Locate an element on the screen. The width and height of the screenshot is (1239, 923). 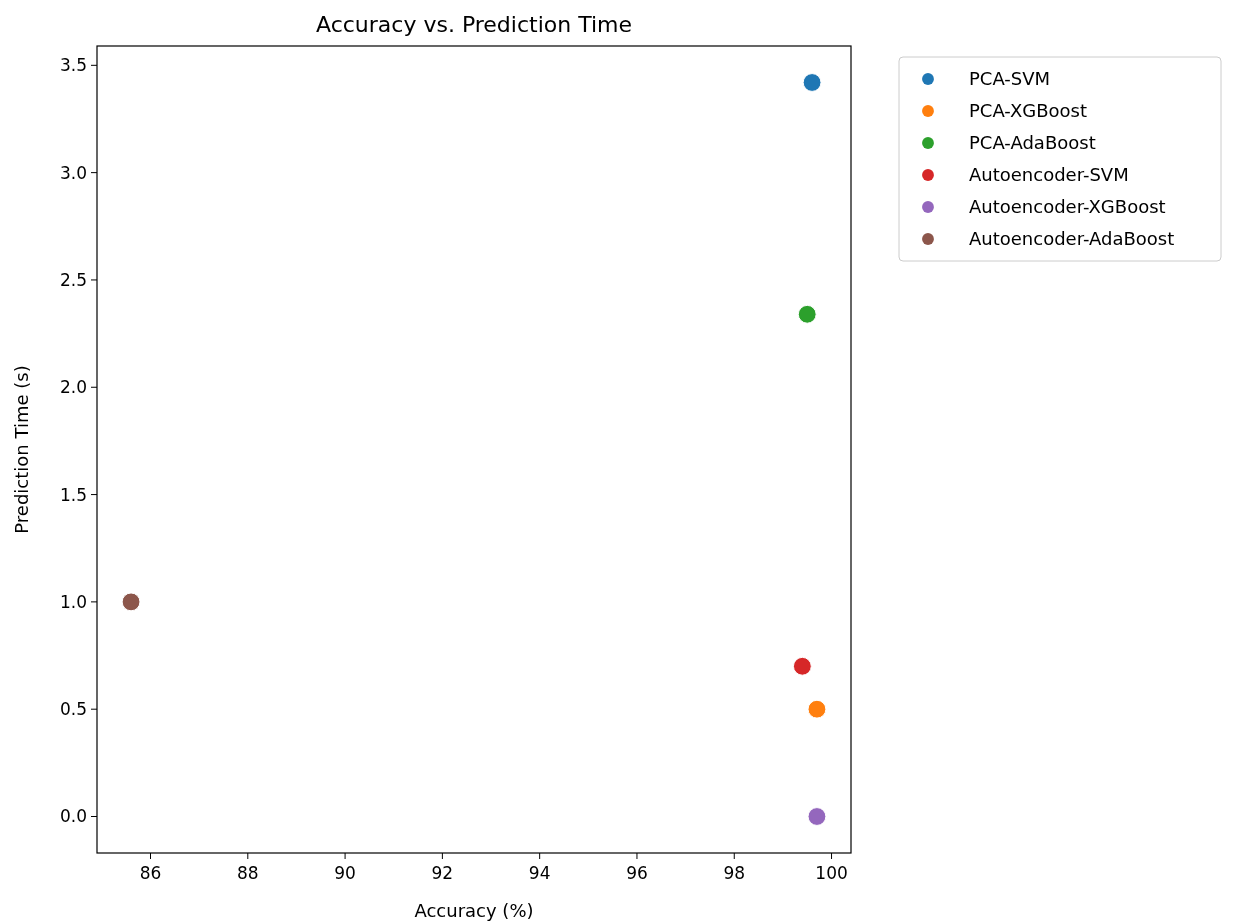
x-tick-label: 100 is located at coordinates (831, 873).